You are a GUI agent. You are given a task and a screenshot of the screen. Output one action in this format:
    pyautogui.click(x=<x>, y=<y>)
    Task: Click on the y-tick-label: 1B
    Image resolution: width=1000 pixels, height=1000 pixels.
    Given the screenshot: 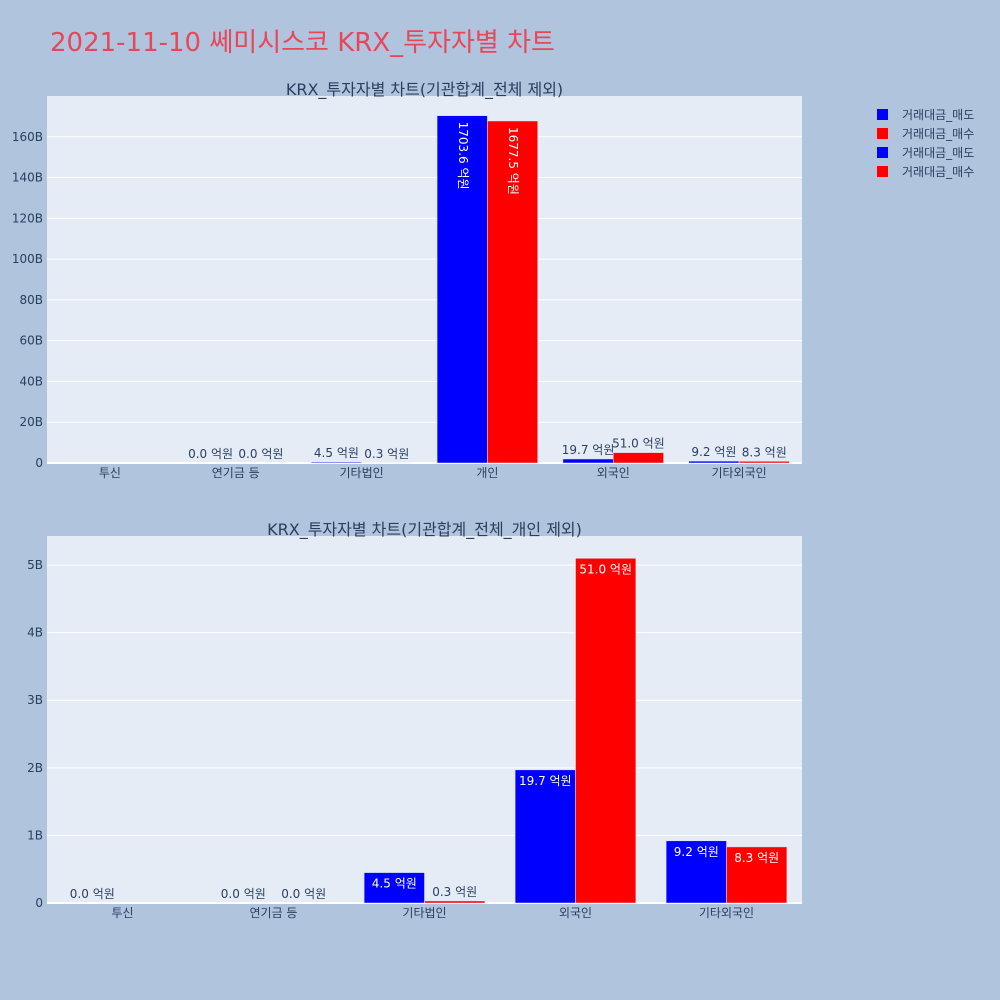 What is the action you would take?
    pyautogui.click(x=35, y=835)
    